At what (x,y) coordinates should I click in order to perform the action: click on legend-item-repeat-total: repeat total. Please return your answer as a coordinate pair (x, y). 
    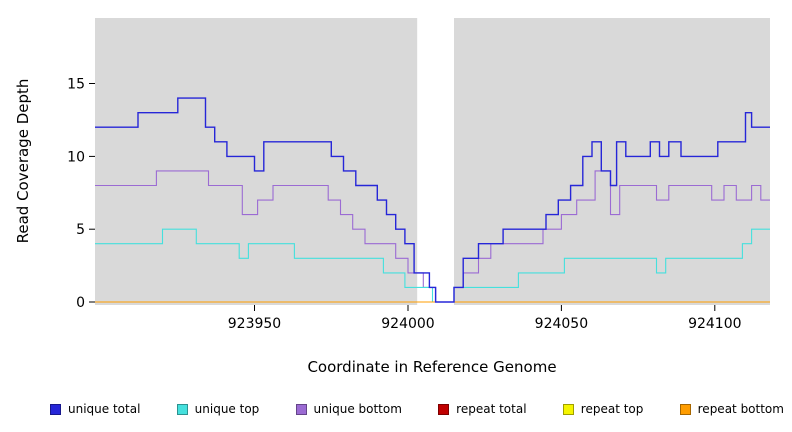
    Looking at the image, I should click on (482, 409).